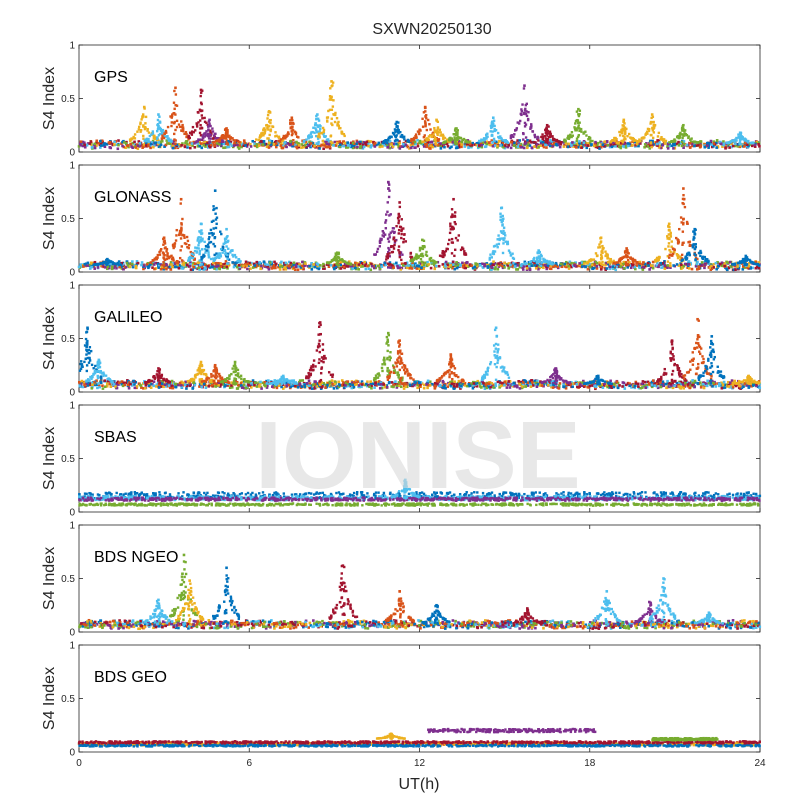  What do you see at coordinates (431, 29) in the screenshot?
I see `figure-title: SXWN20250130` at bounding box center [431, 29].